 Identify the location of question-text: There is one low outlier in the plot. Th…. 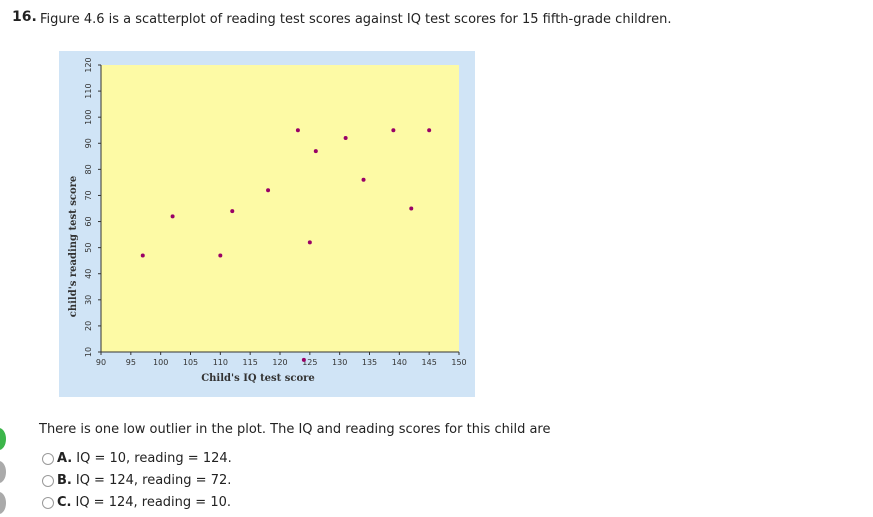
(295, 429).